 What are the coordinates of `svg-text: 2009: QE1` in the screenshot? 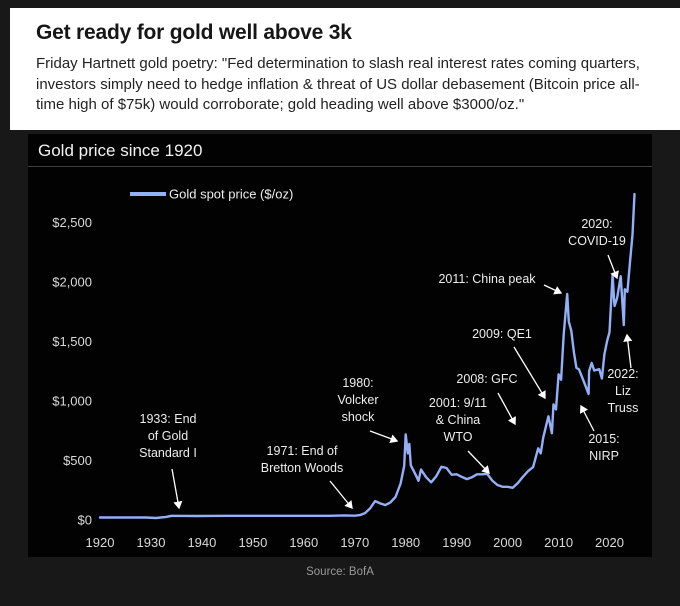 It's located at (502, 334).